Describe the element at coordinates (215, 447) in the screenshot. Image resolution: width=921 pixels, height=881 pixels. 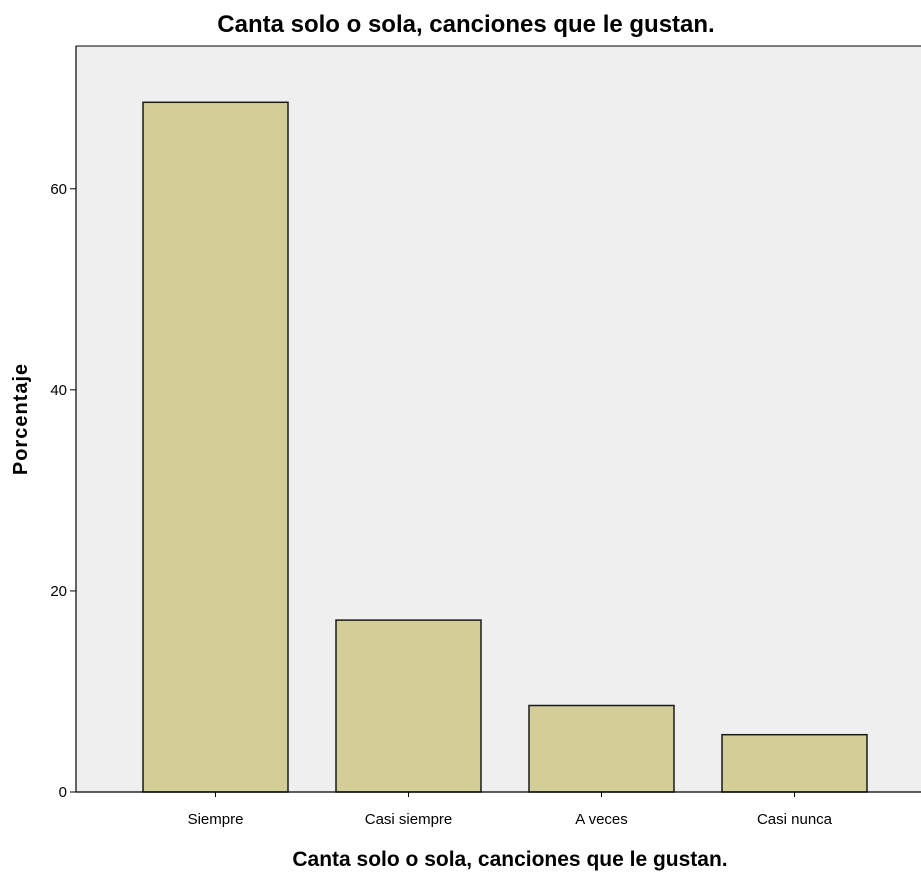
I see `bar-siempre` at that location.